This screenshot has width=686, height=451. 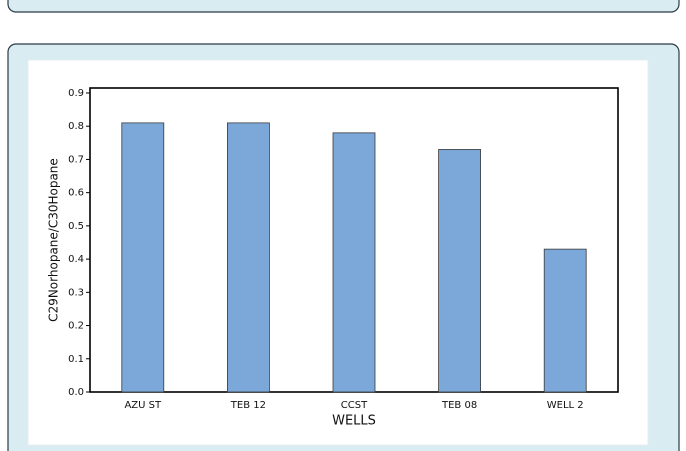 What do you see at coordinates (76, 193) in the screenshot?
I see `y-tick-label: 0.6` at bounding box center [76, 193].